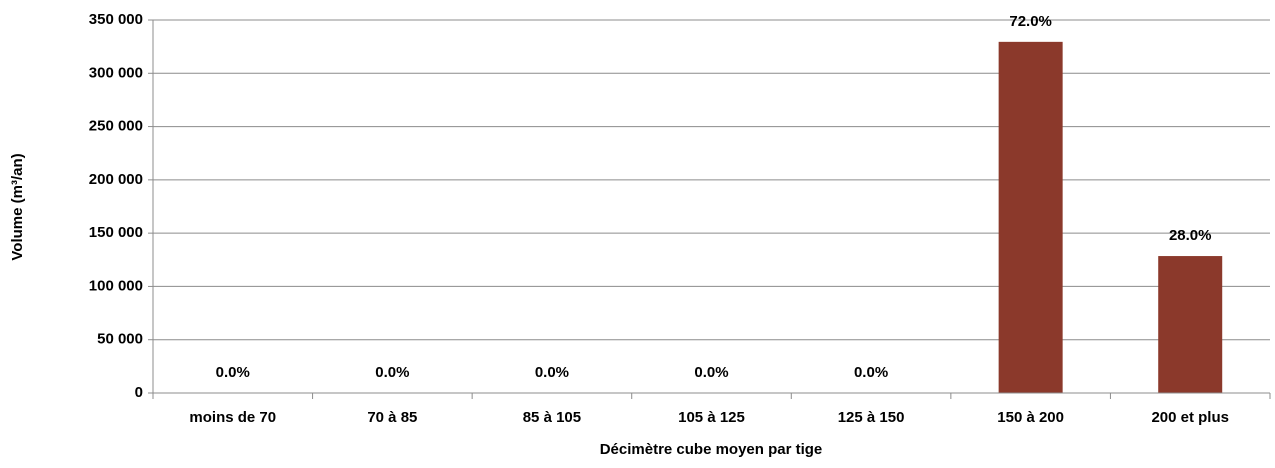 The width and height of the screenshot is (1275, 468). I want to click on y-tick-label: 50 000, so click(120, 339).